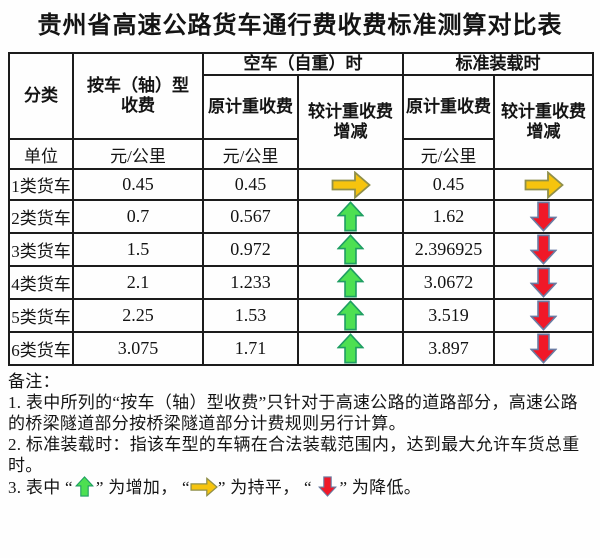 This screenshot has height=558, width=600. I want to click on cell-truck-class: 1类货车, so click(41, 184).